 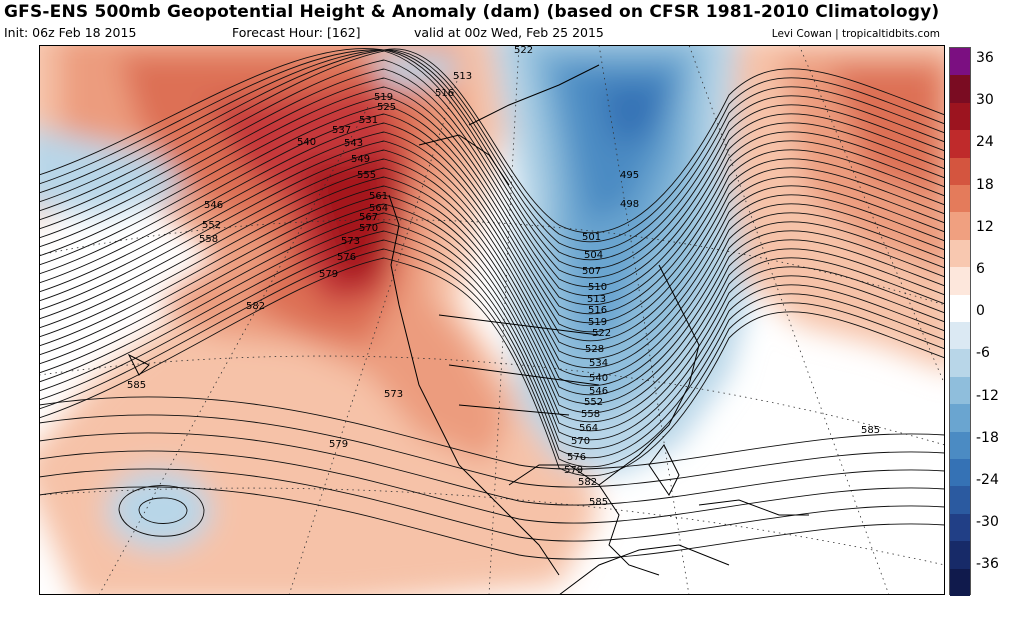 I want to click on colorbar-tick-label: -30, so click(x=987, y=522).